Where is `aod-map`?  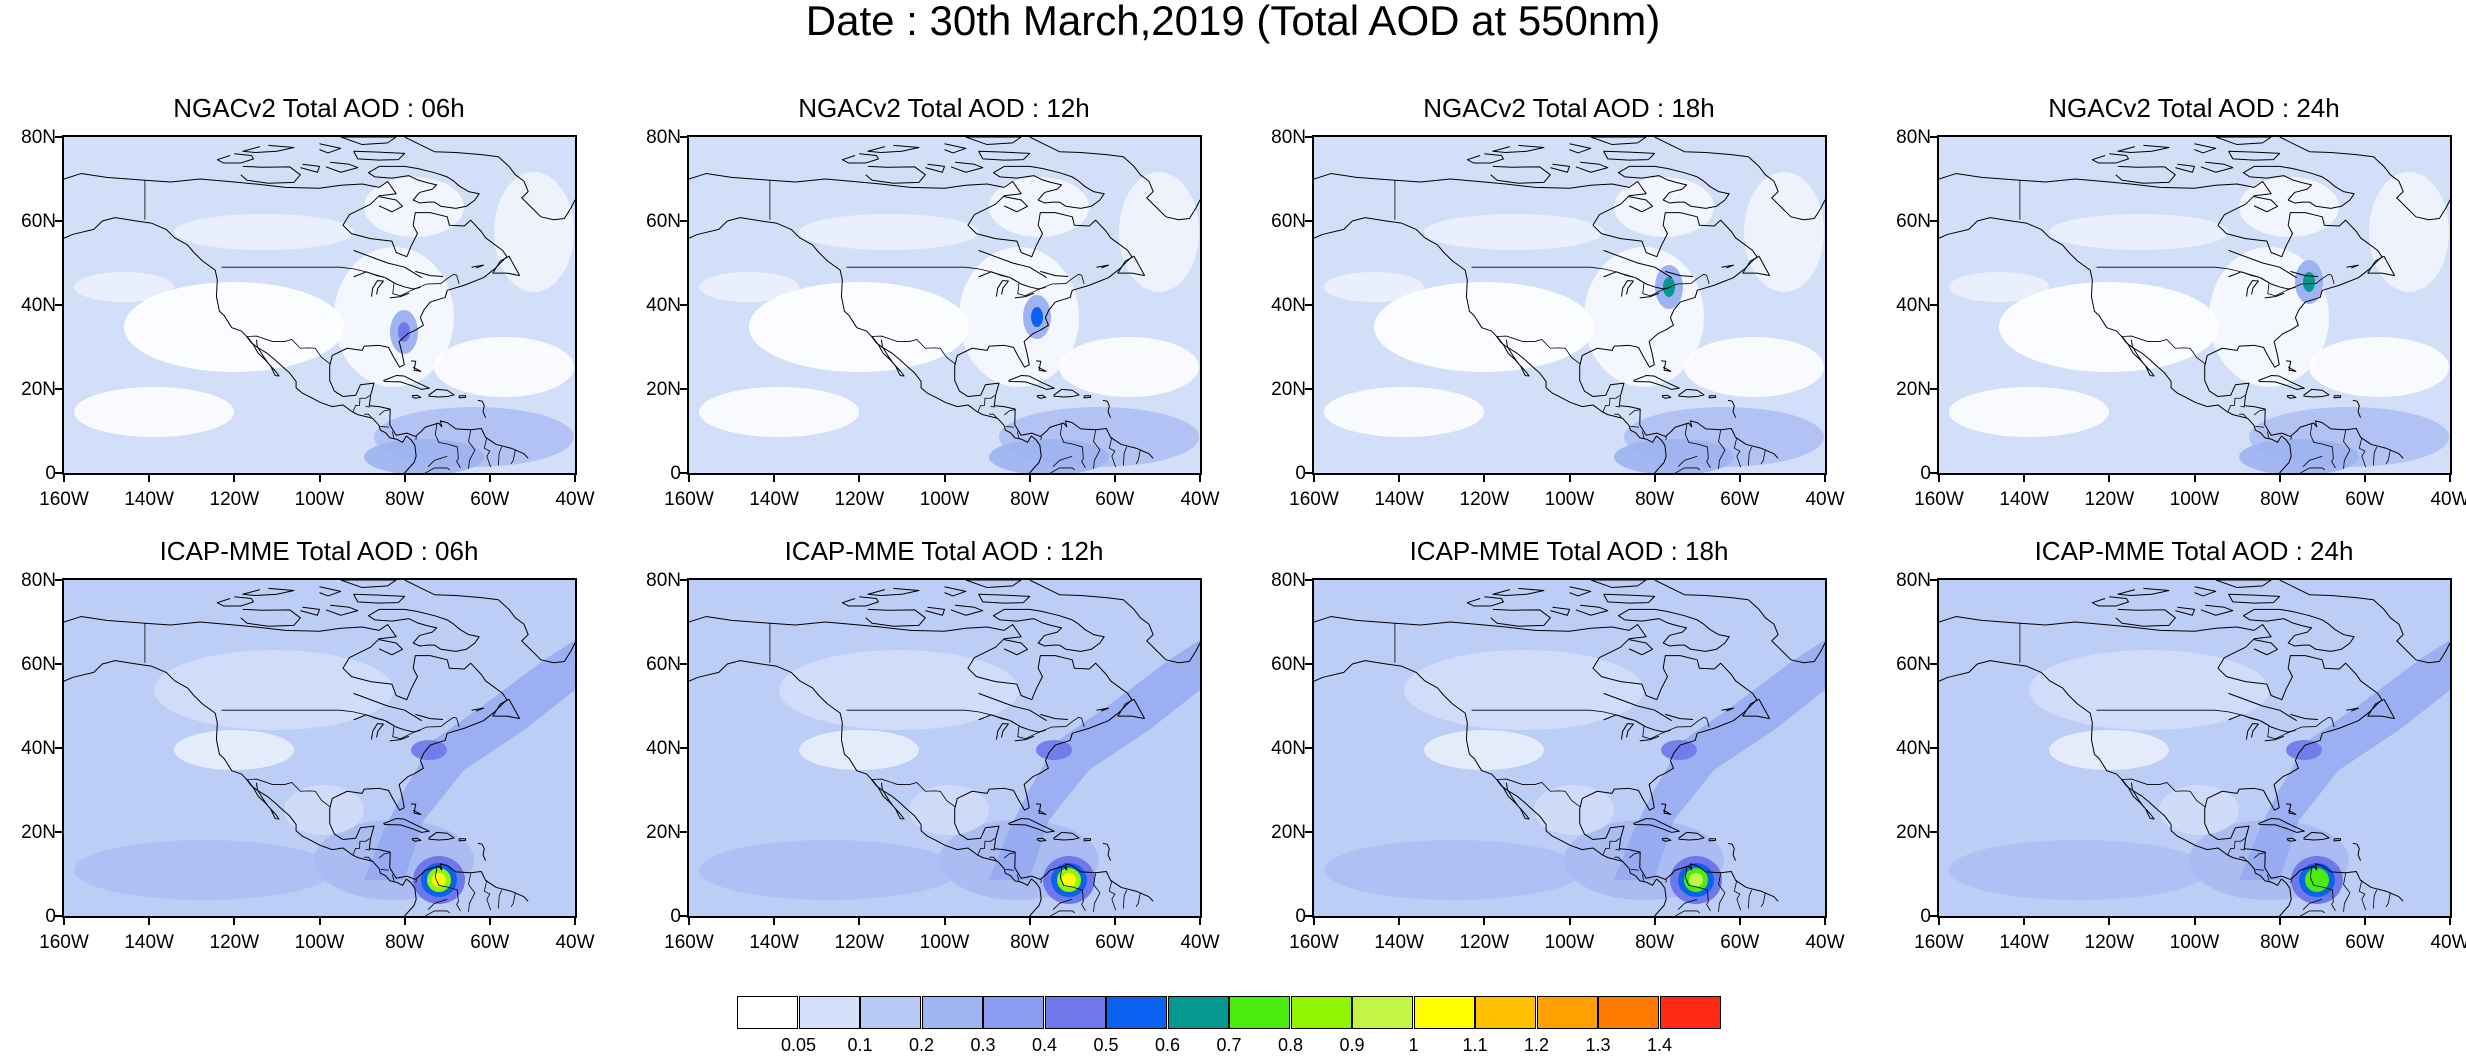
aod-map is located at coordinates (944, 748).